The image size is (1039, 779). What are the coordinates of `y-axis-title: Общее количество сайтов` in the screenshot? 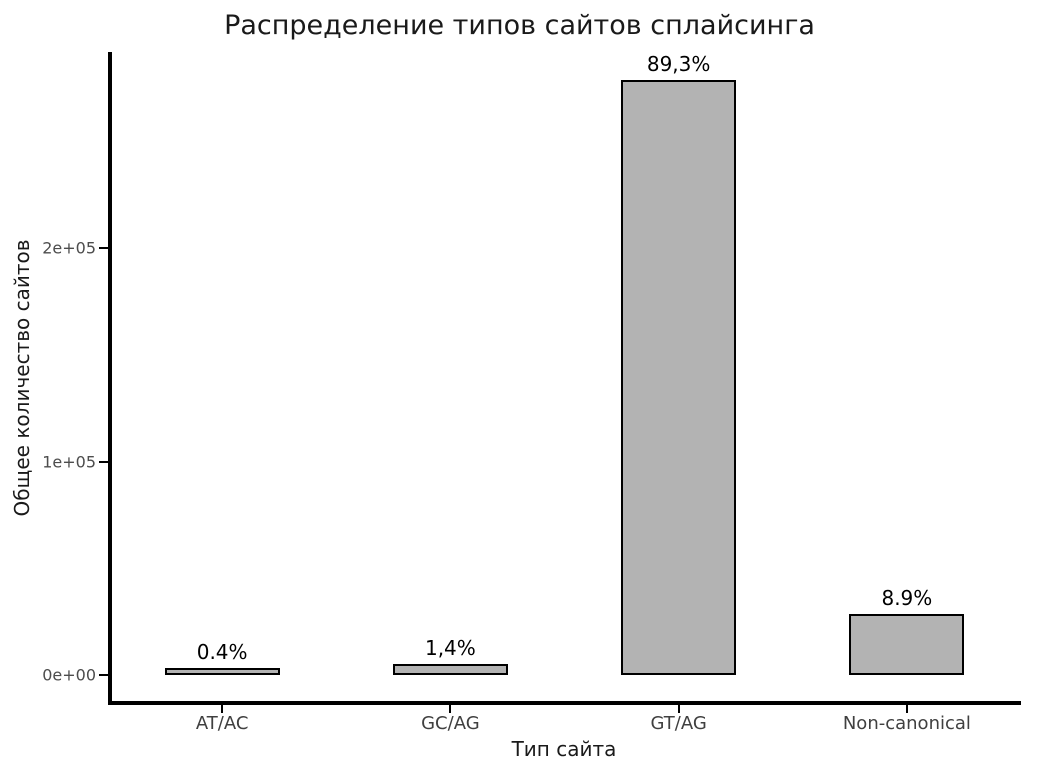 It's located at (22, 378).